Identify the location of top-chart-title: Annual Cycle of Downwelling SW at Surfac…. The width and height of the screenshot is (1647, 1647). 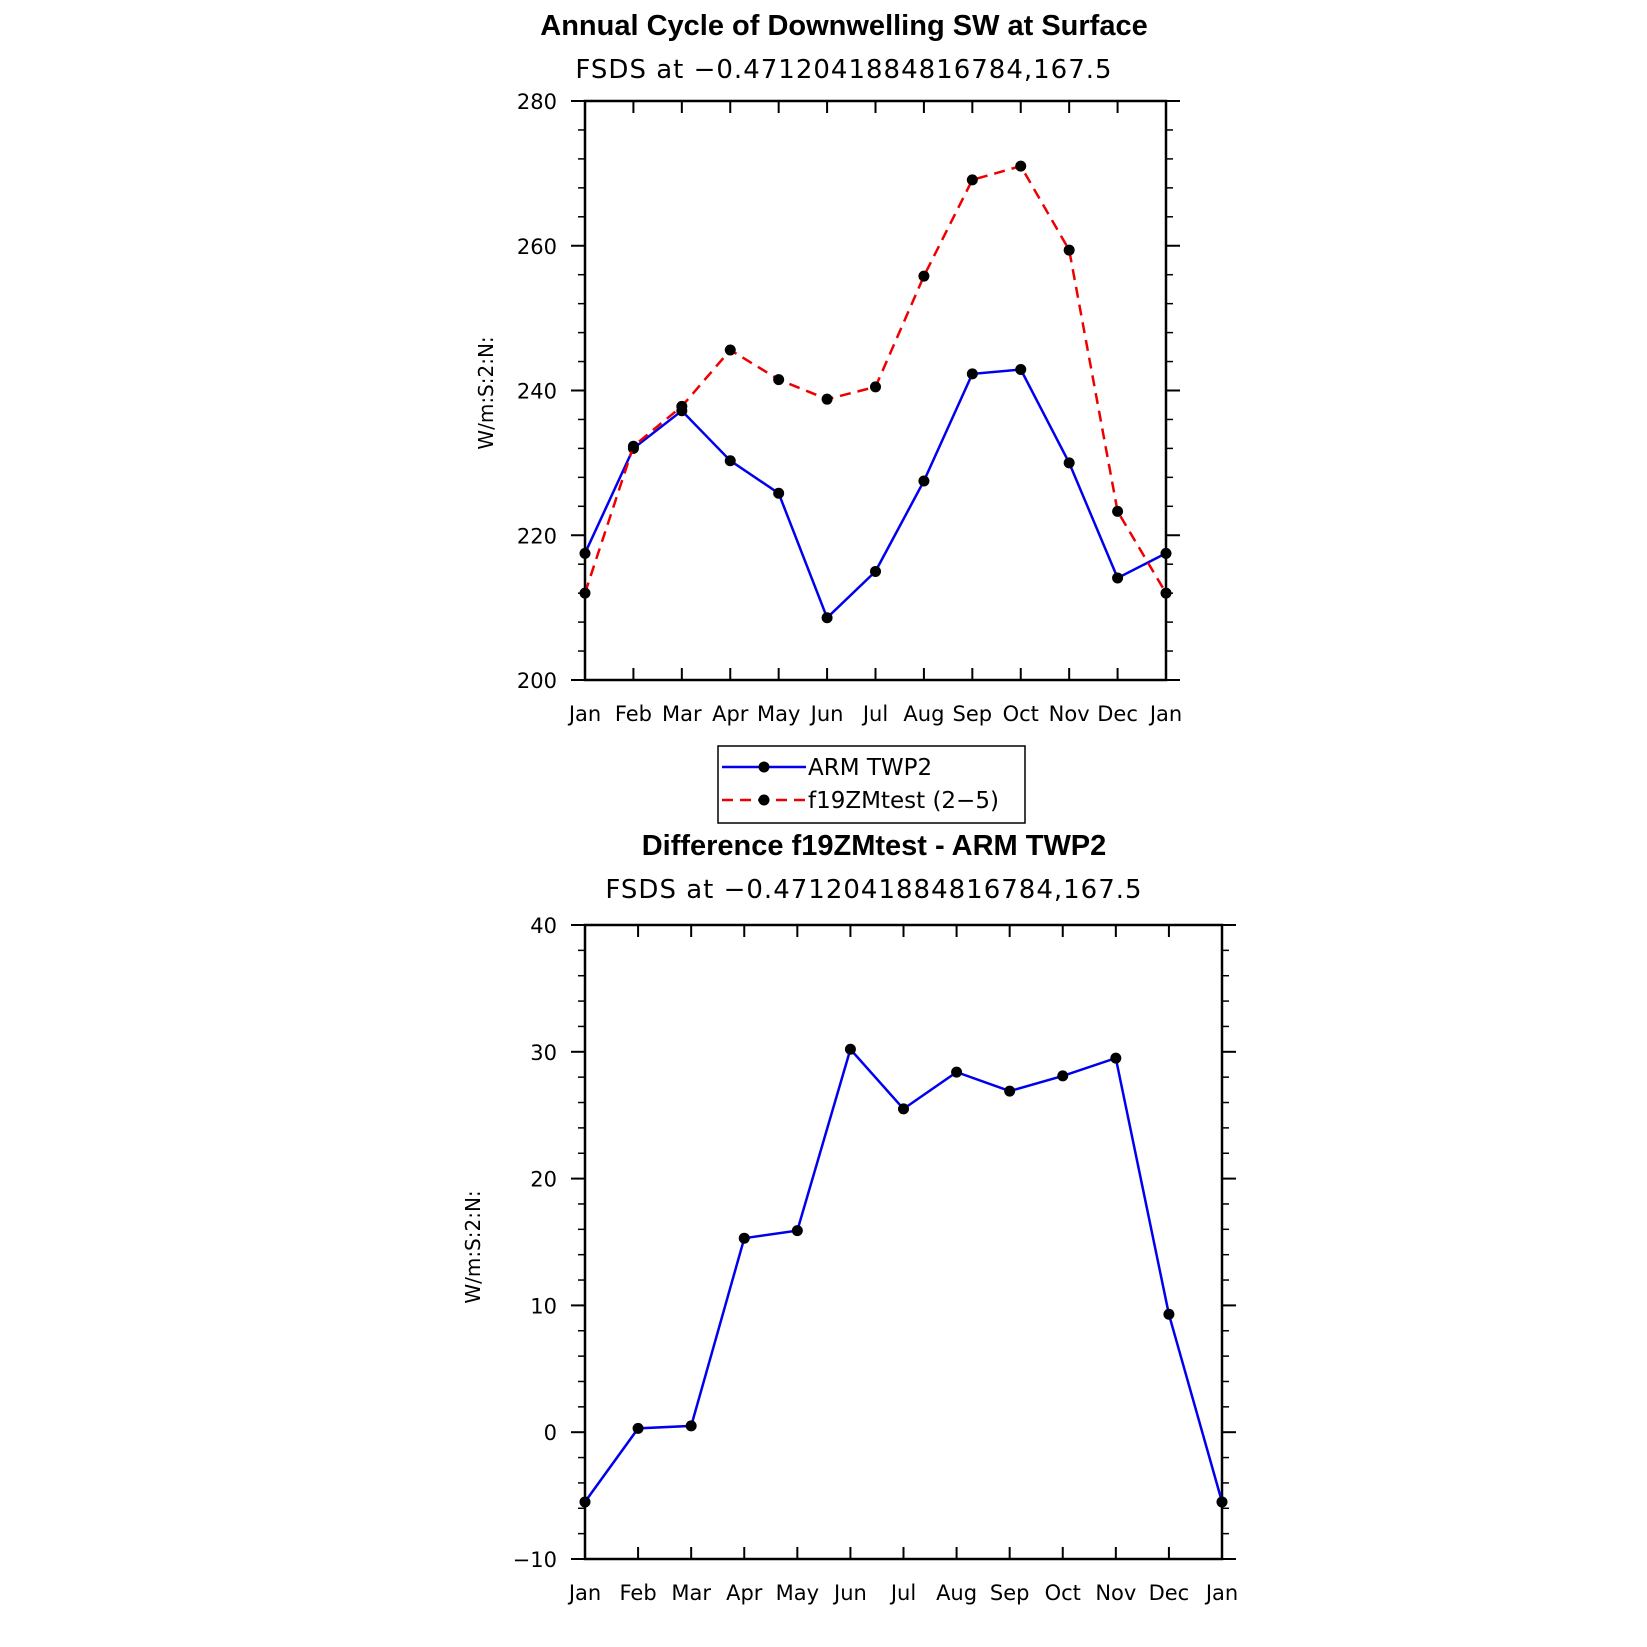
(843, 26).